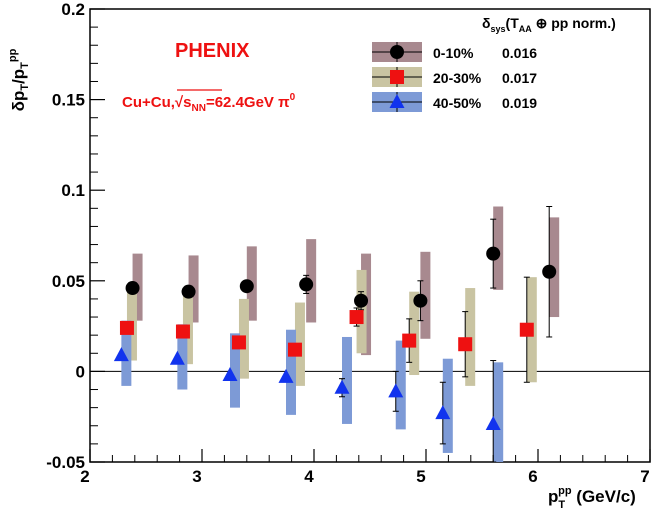 Image resolution: width=652 pixels, height=516 pixels. What do you see at coordinates (453, 53) in the screenshot?
I see `legend-label: 0-10%` at bounding box center [453, 53].